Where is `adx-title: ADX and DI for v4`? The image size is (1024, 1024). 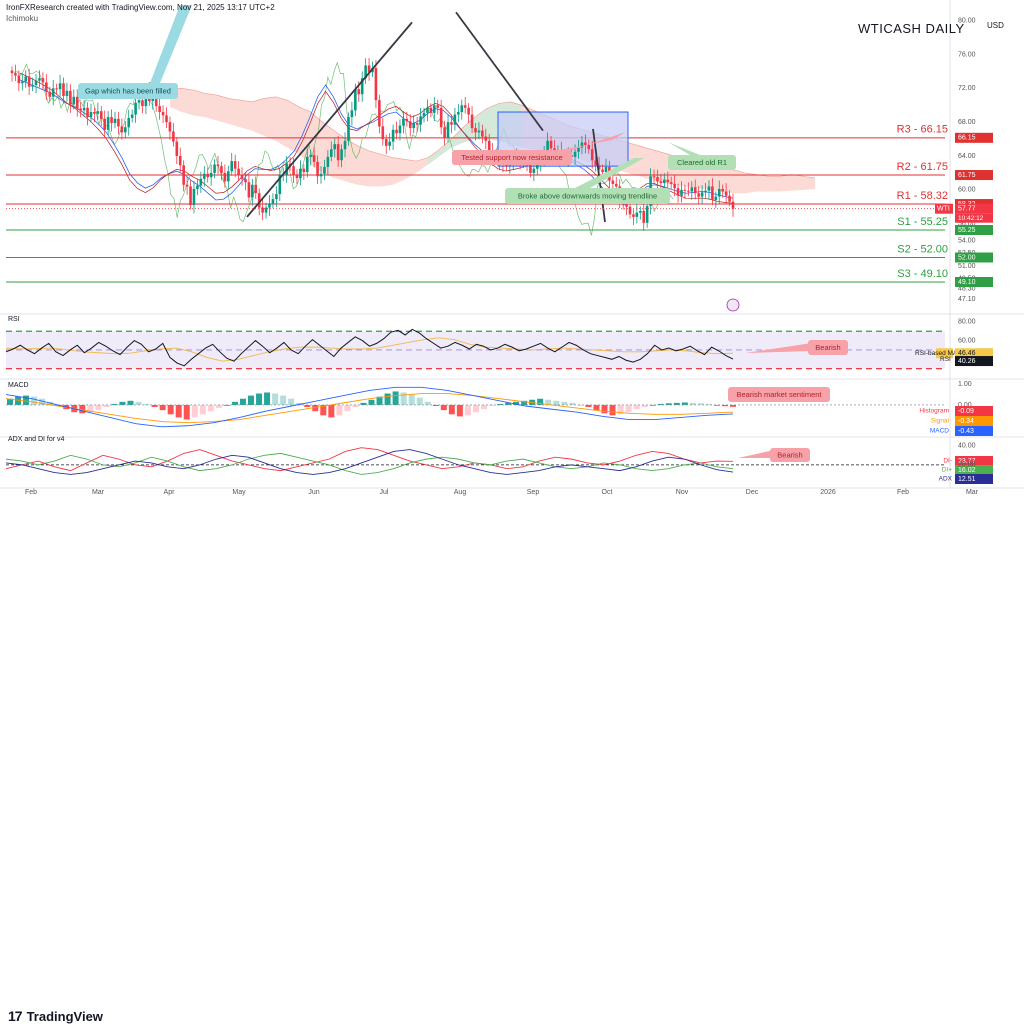 adx-title: ADX and DI for v4 is located at coordinates (36, 439).